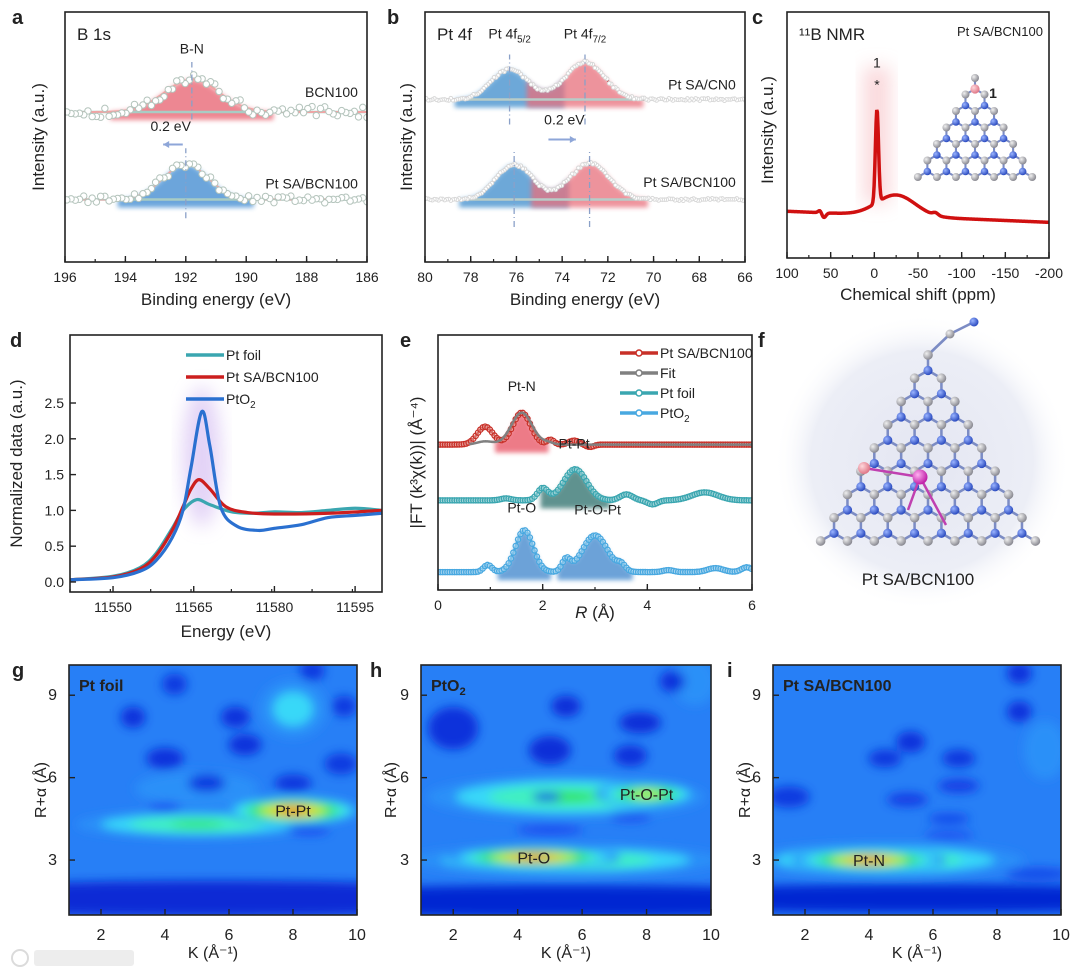 This screenshot has width=1080, height=979. Describe the element at coordinates (65, 277) in the screenshot. I see `x-tick-label: 196` at that location.